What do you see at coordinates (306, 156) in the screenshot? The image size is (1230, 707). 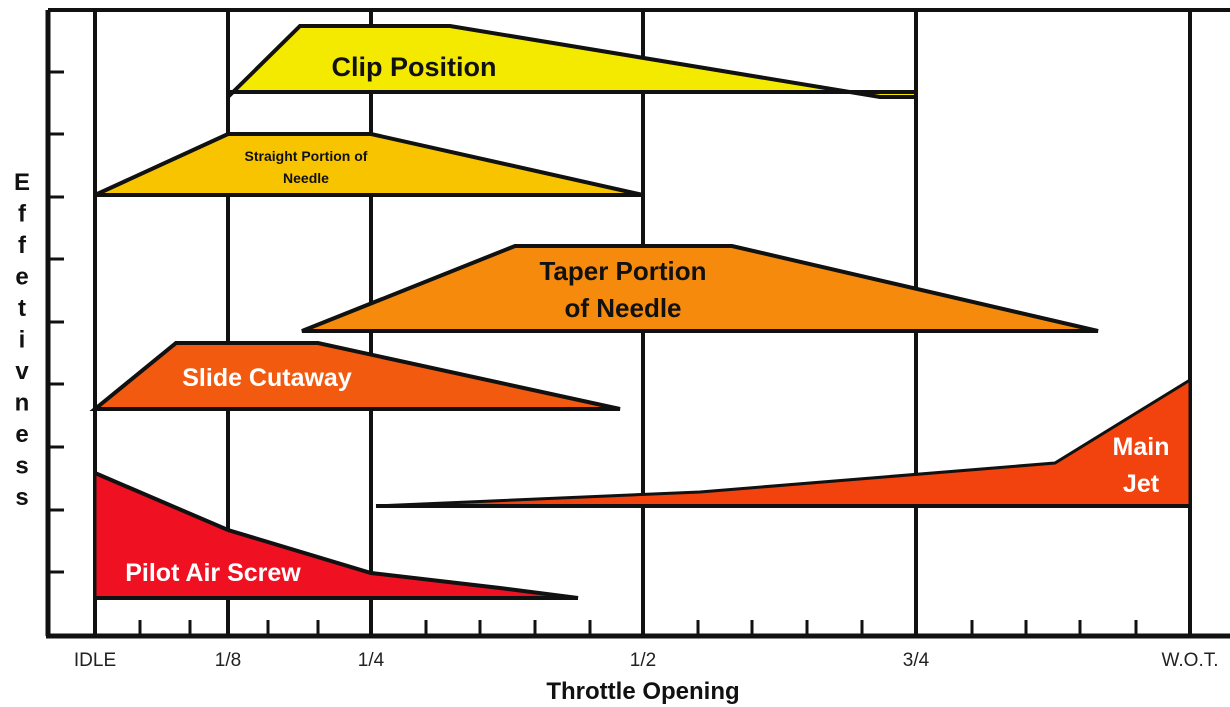 I see `straight-portion-label-line1: Straight Portion of` at bounding box center [306, 156].